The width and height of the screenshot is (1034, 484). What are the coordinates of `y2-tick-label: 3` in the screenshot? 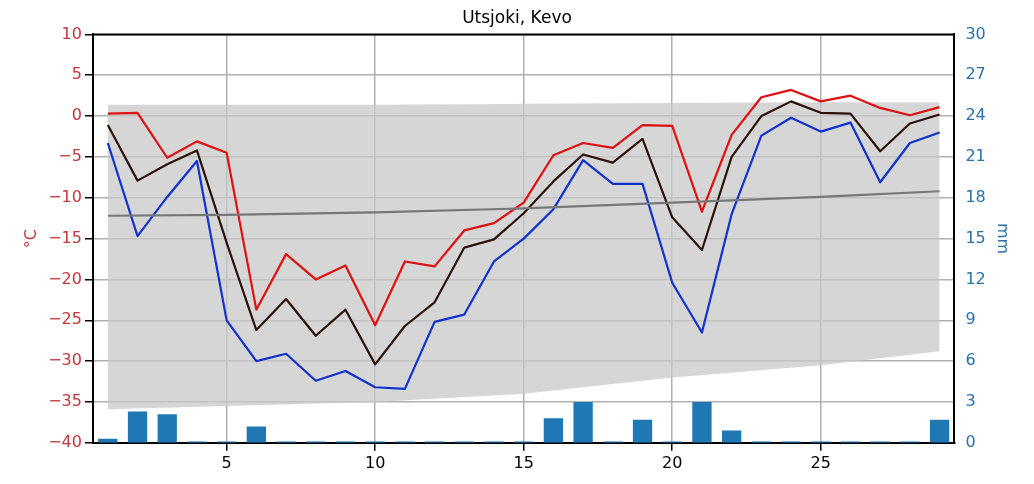 It's located at (970, 401).